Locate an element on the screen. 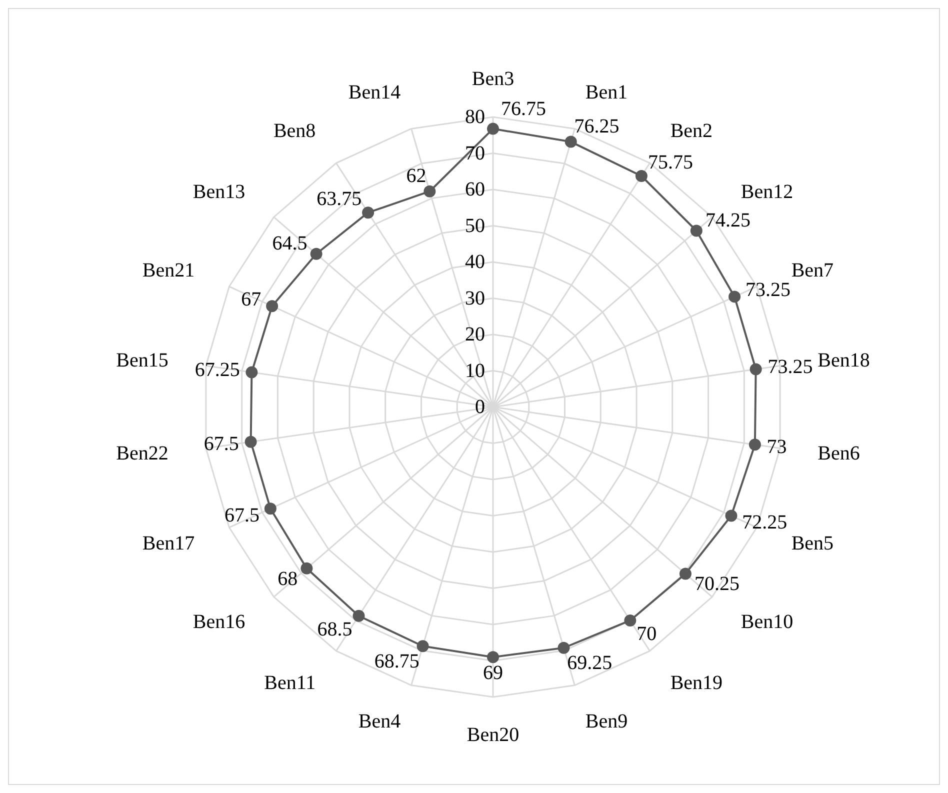 The width and height of the screenshot is (948, 793). spoke-label: Ben4 is located at coordinates (379, 721).